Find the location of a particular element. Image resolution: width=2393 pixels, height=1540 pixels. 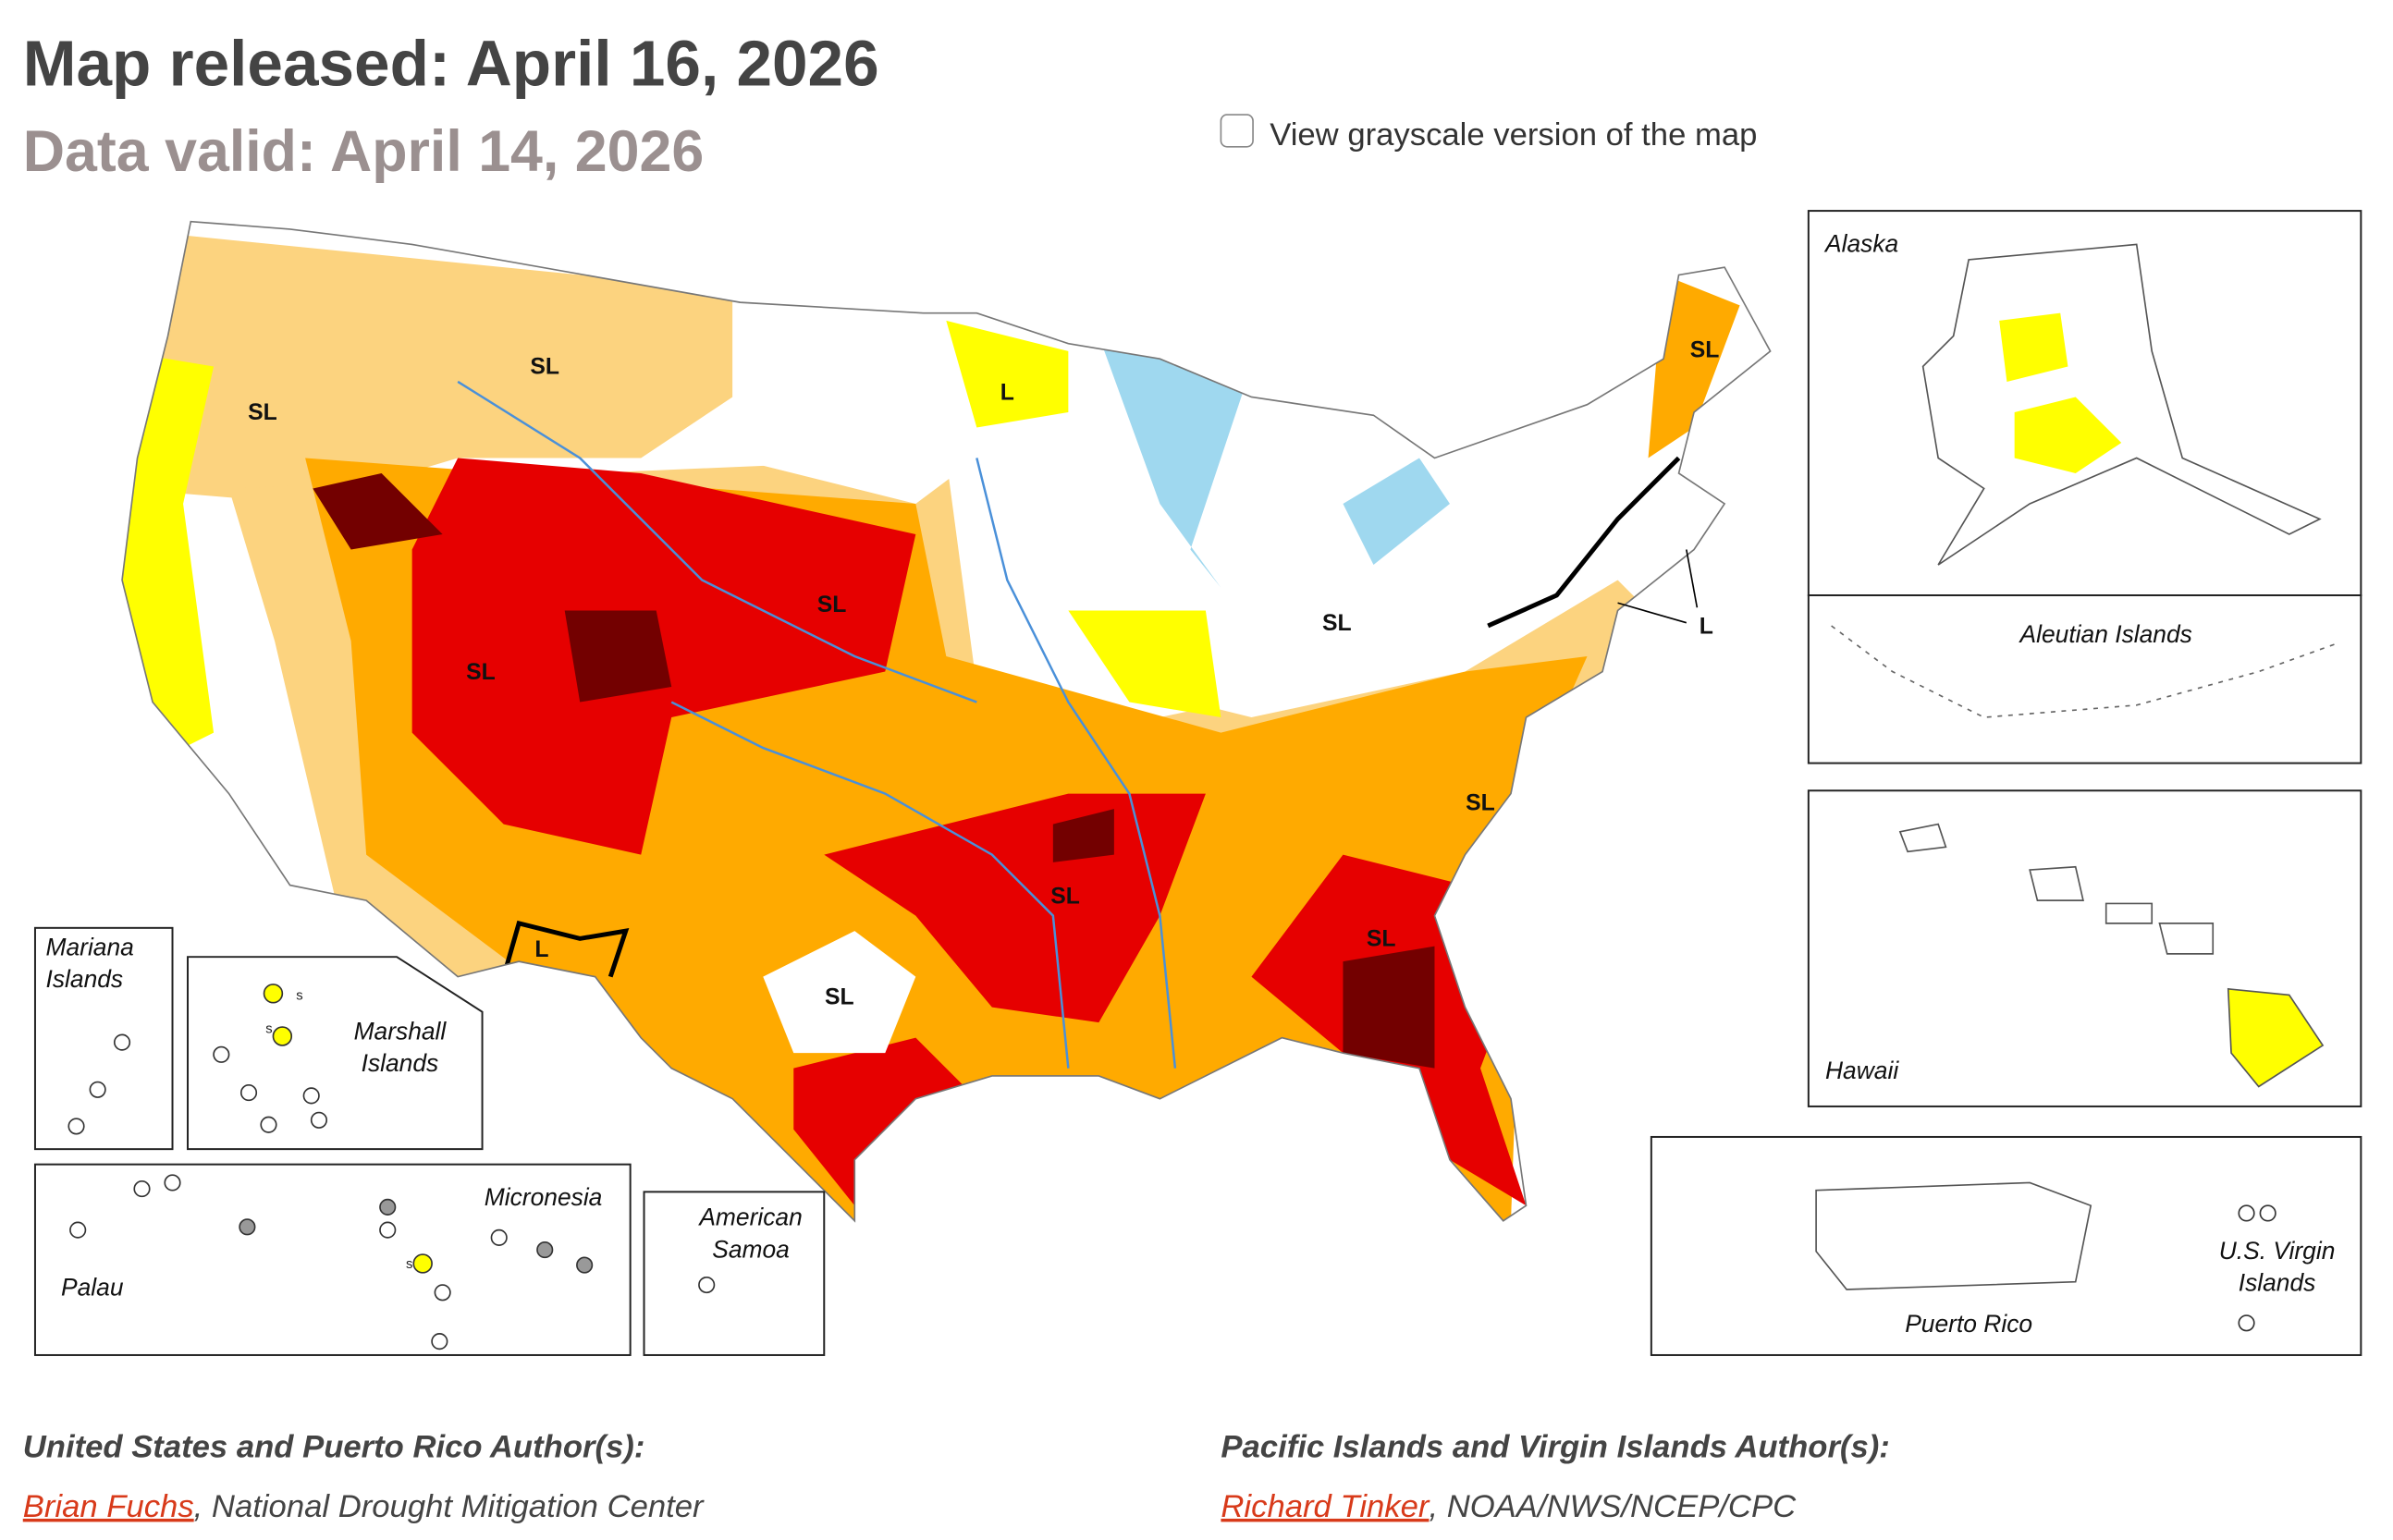

author-heading: United States and Puerto Rico Author(s): is located at coordinates (334, 1448).